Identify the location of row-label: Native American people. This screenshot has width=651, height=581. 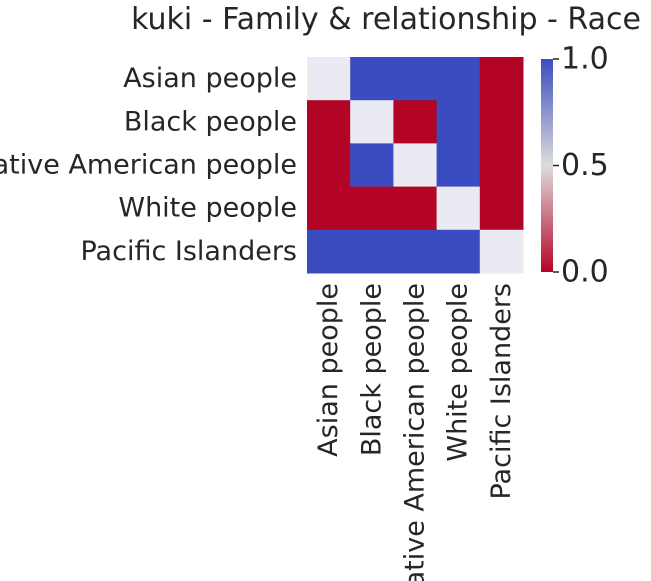
(148, 165).